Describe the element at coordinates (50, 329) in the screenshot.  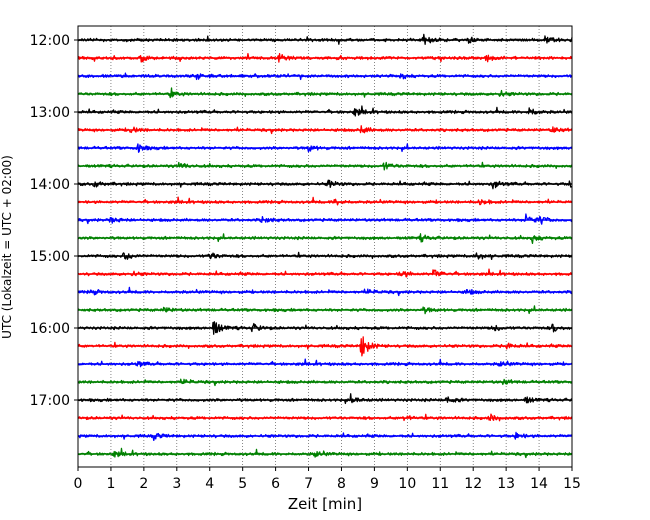
I see `y-tick-label: 16:00` at that location.